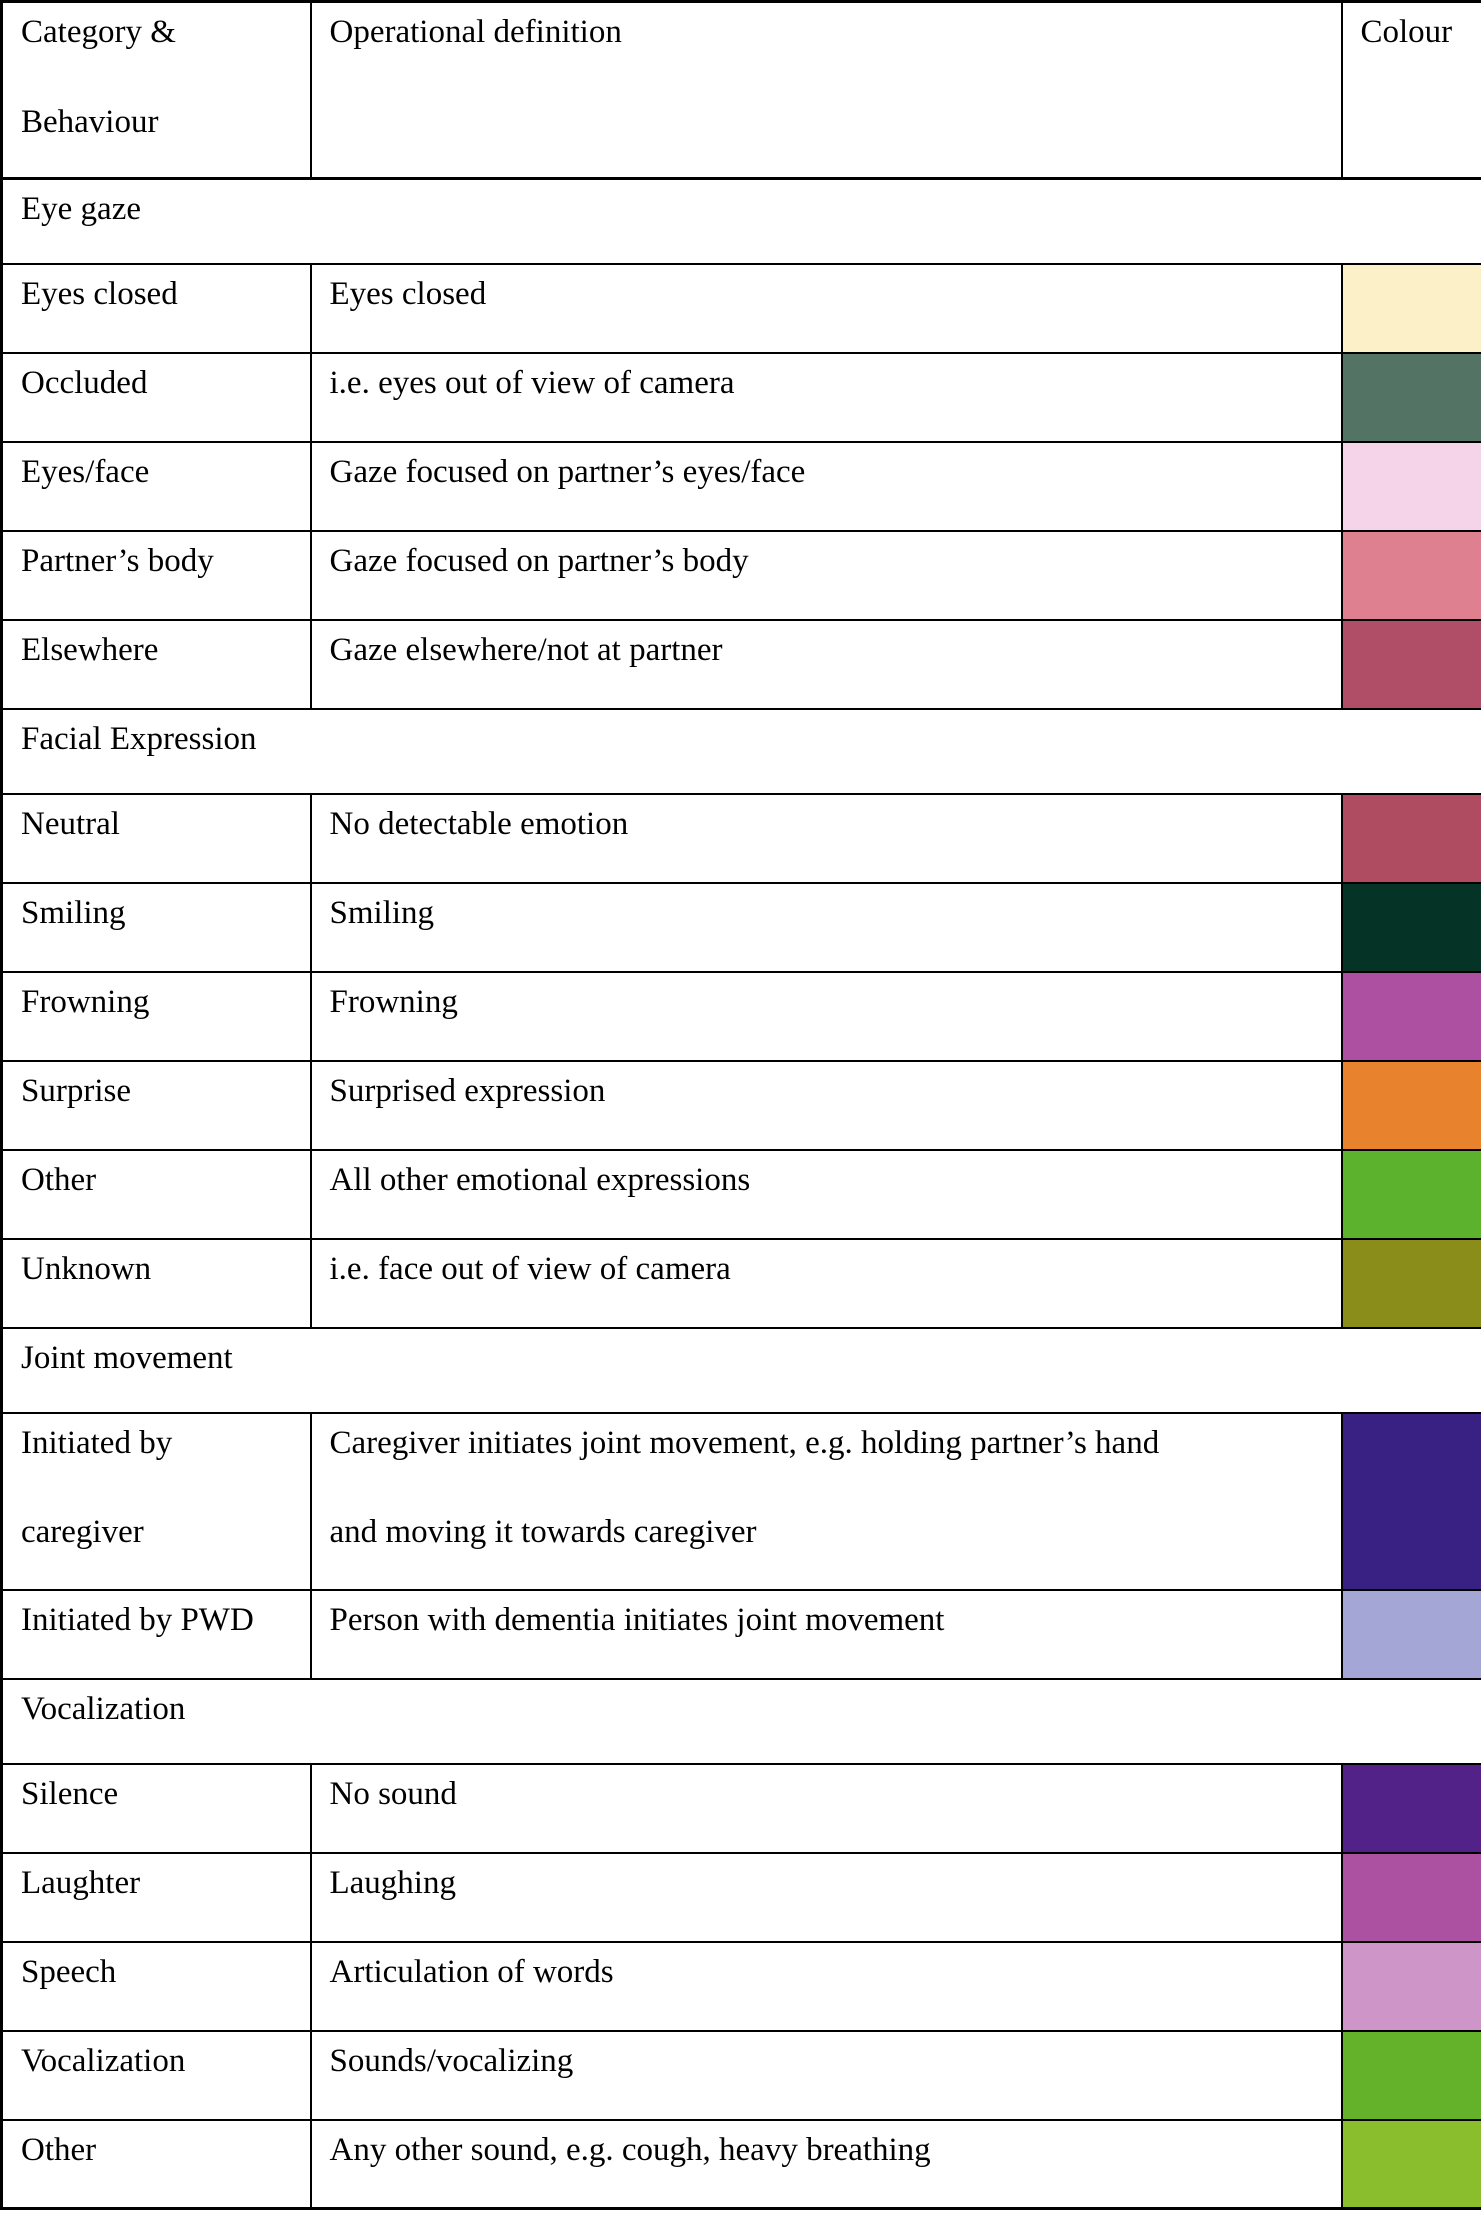 The width and height of the screenshot is (1481, 2220). Describe the element at coordinates (156, 1105) in the screenshot. I see `behaviour-cell: Surprise` at that location.